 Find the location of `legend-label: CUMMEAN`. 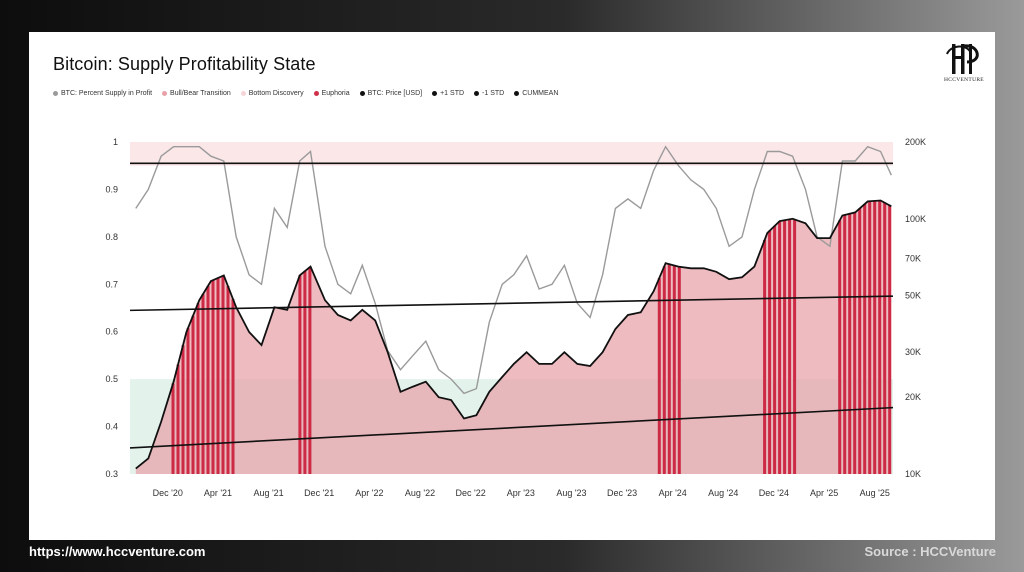

legend-label: CUMMEAN is located at coordinates (540, 93).